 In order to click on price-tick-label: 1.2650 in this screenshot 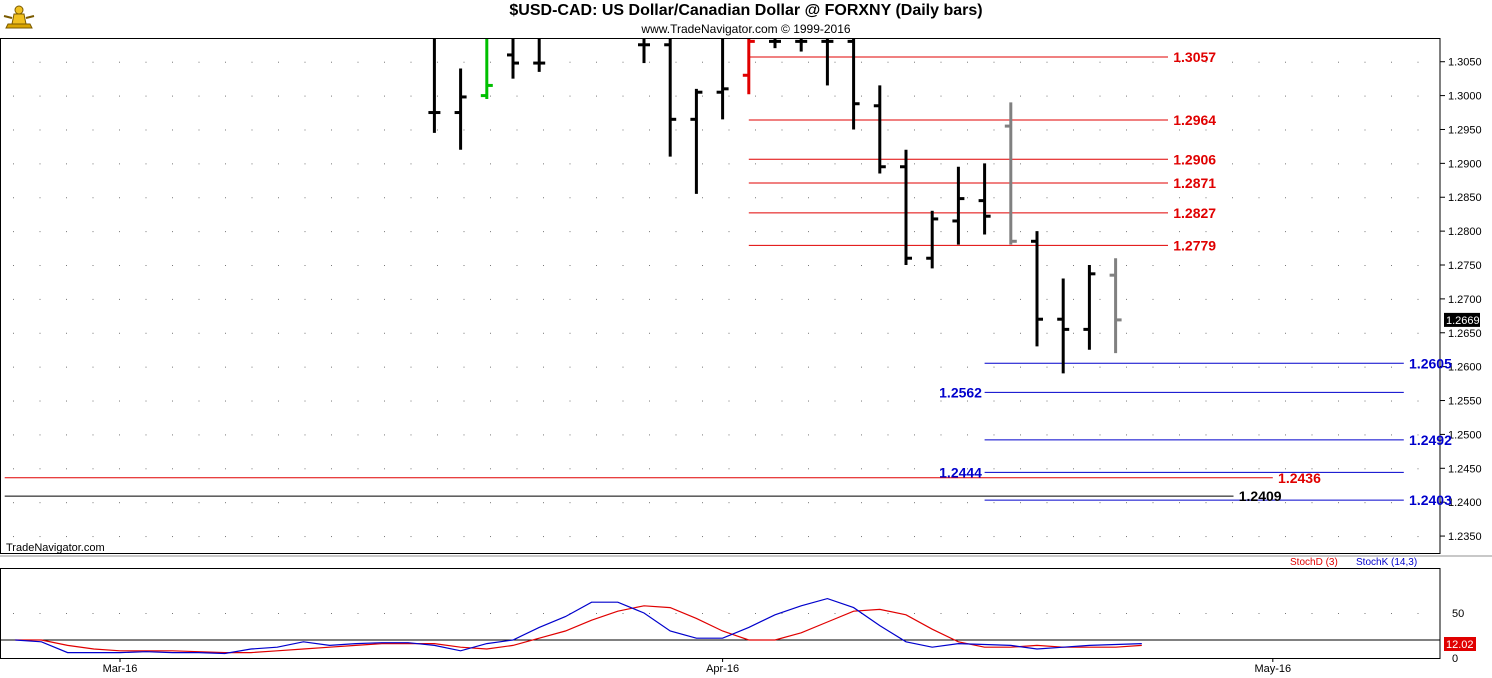, I will do `click(1465, 334)`.